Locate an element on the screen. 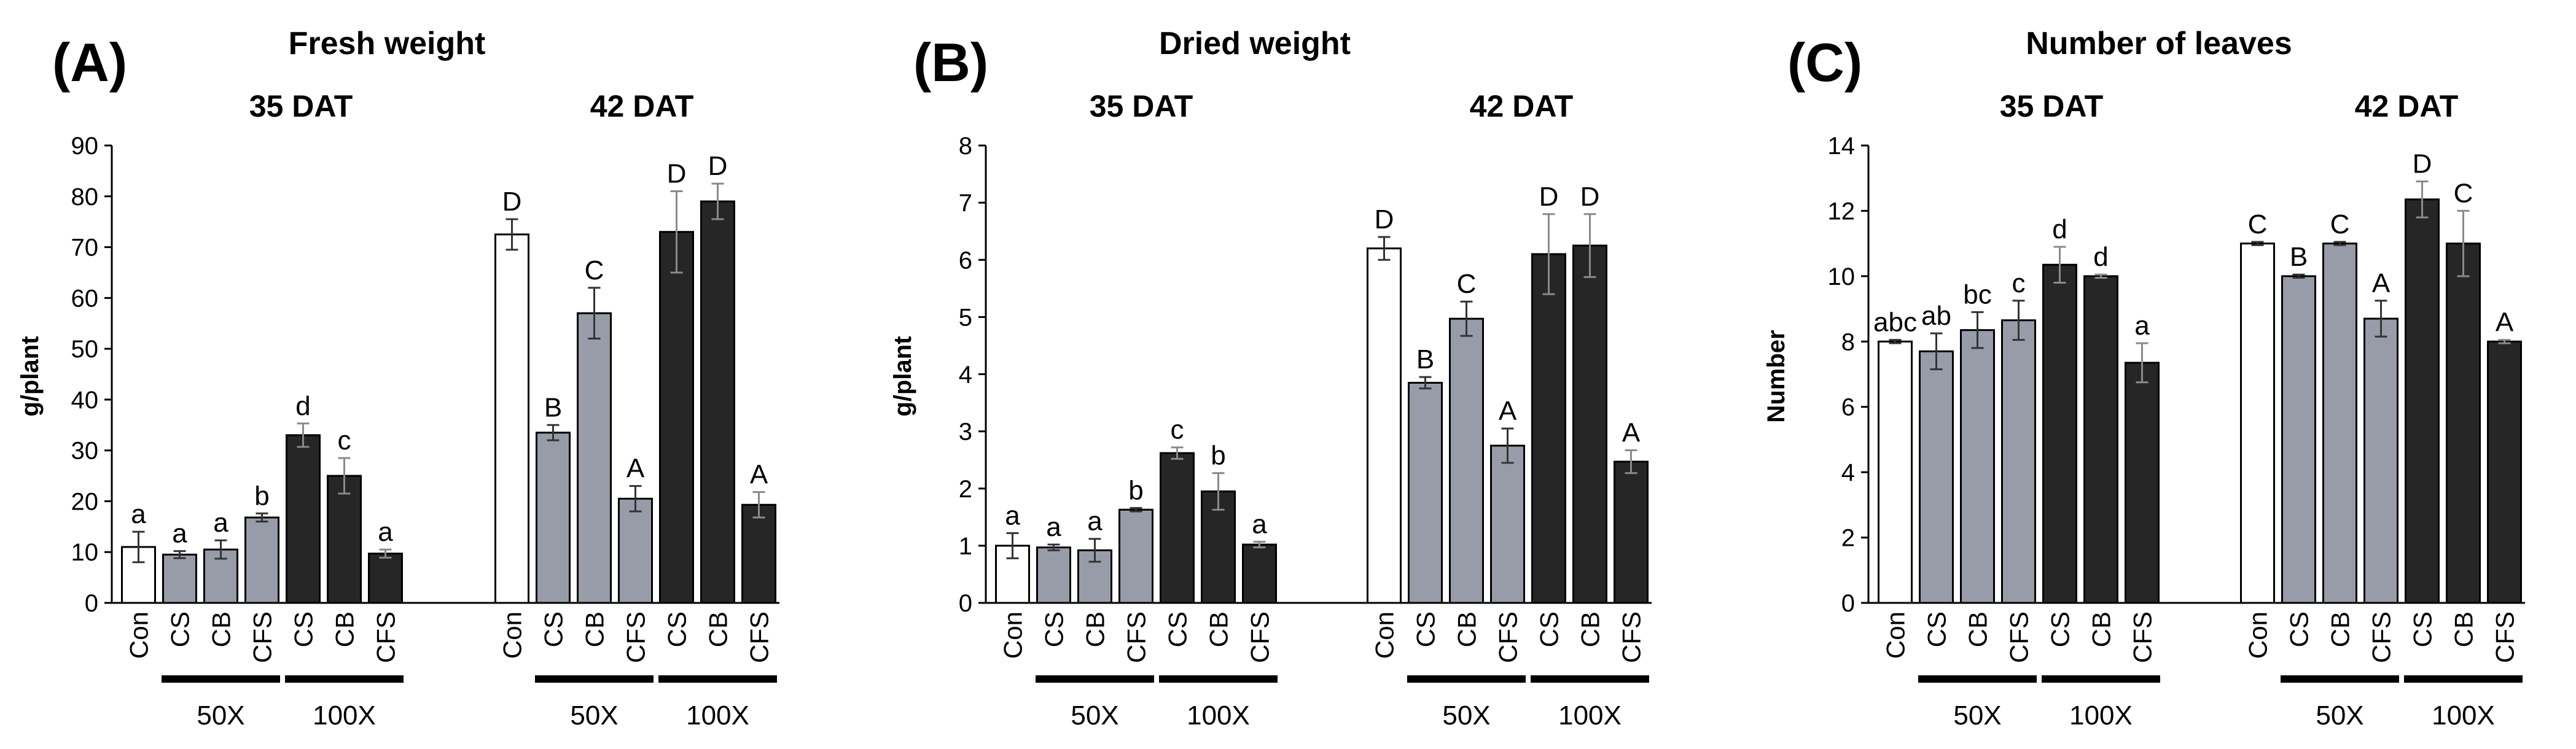  panel-b-label: (B) is located at coordinates (950, 63).